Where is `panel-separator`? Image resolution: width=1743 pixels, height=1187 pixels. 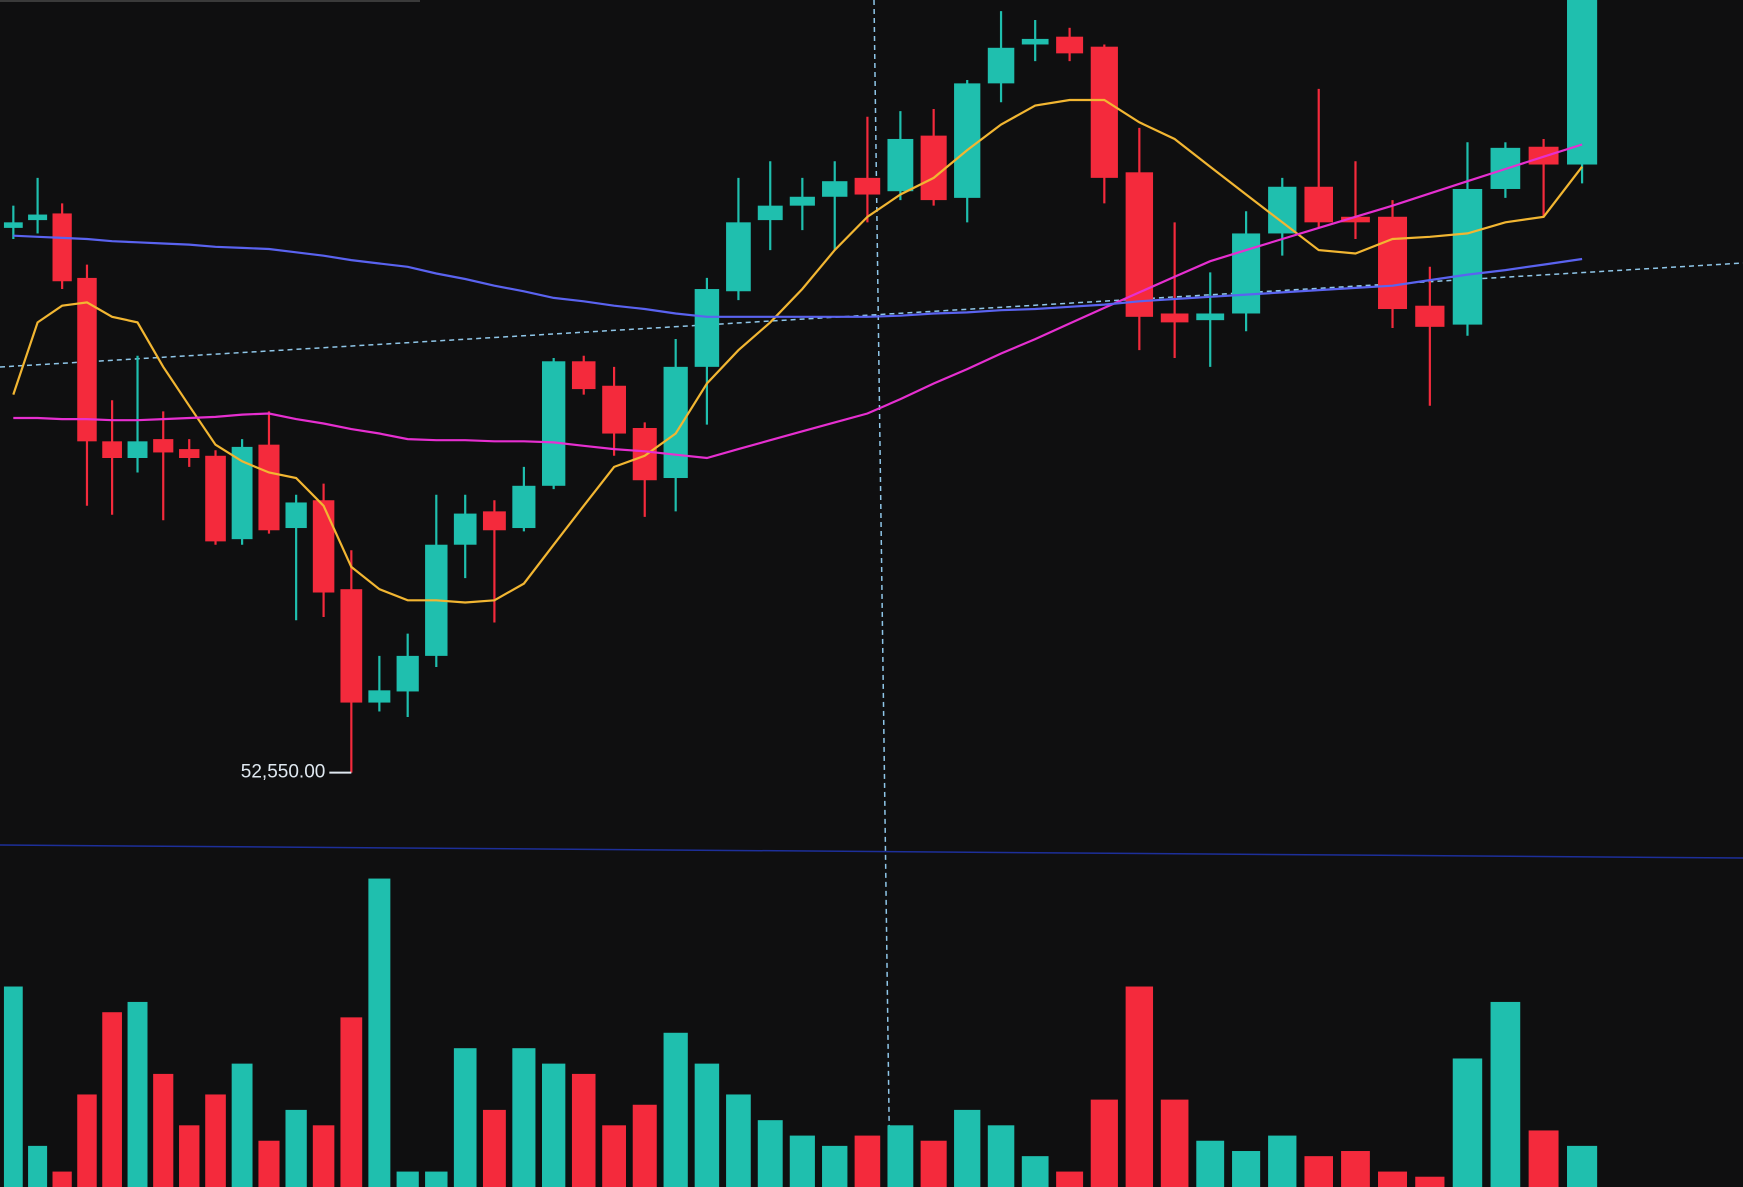 panel-separator is located at coordinates (871, 851).